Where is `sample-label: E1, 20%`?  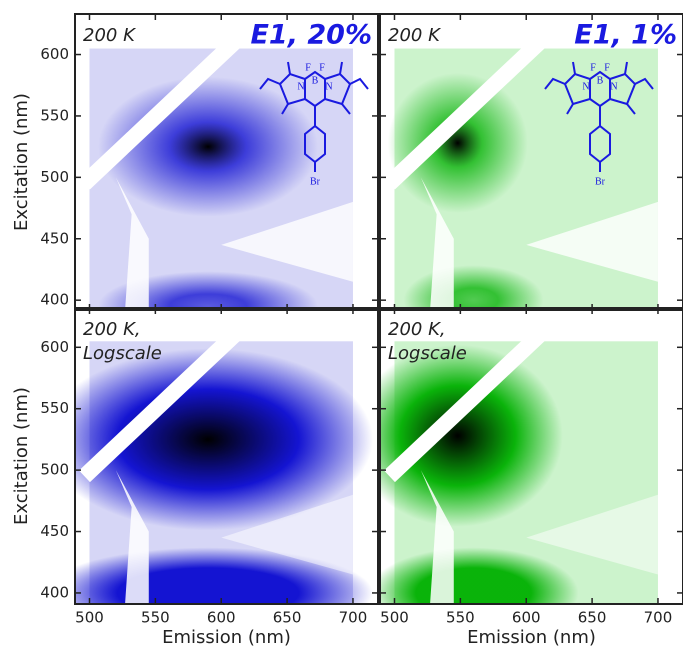
sample-label: E1, 20% is located at coordinates (311, 35).